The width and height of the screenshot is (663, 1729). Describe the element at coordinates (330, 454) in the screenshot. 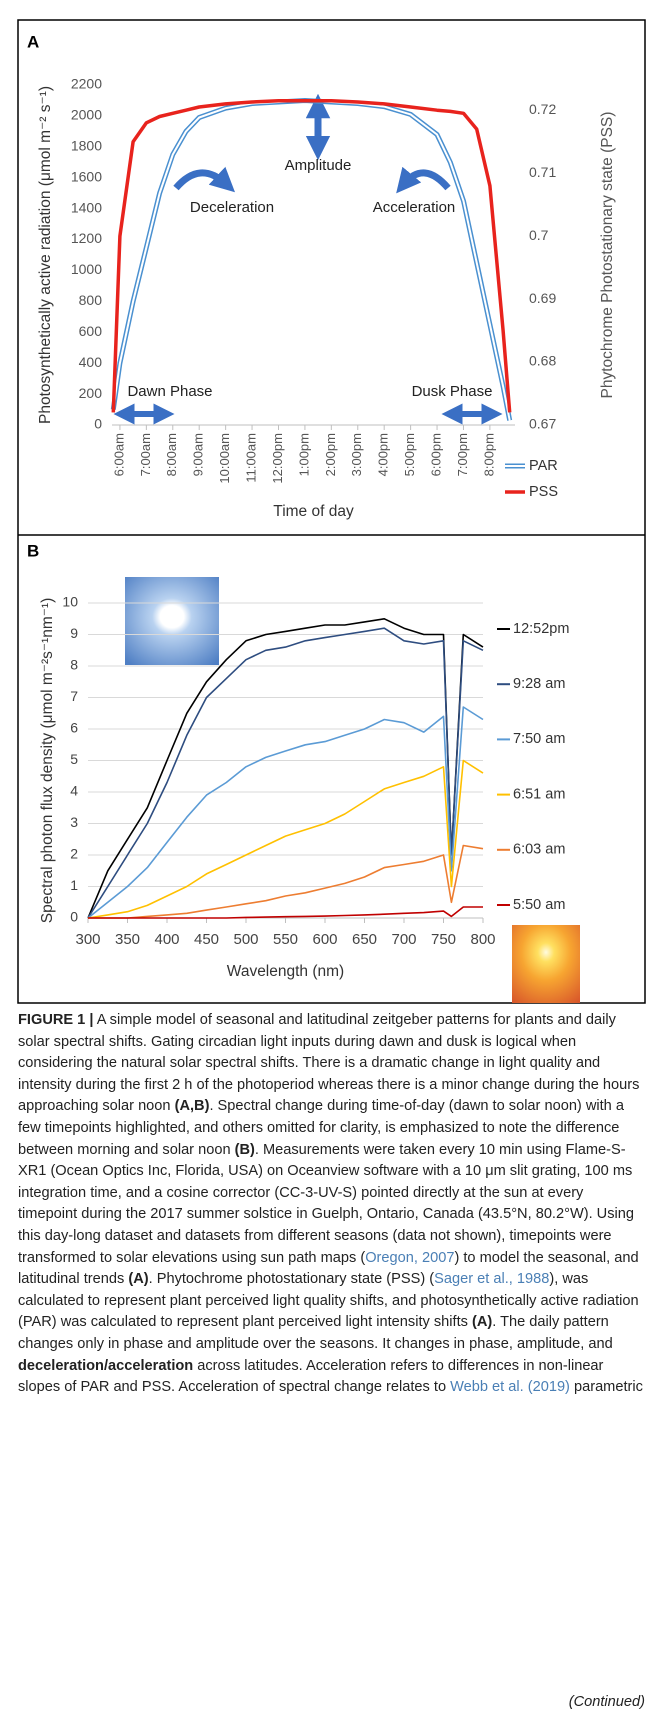

I see `x-tick-label: 2:00pm` at that location.